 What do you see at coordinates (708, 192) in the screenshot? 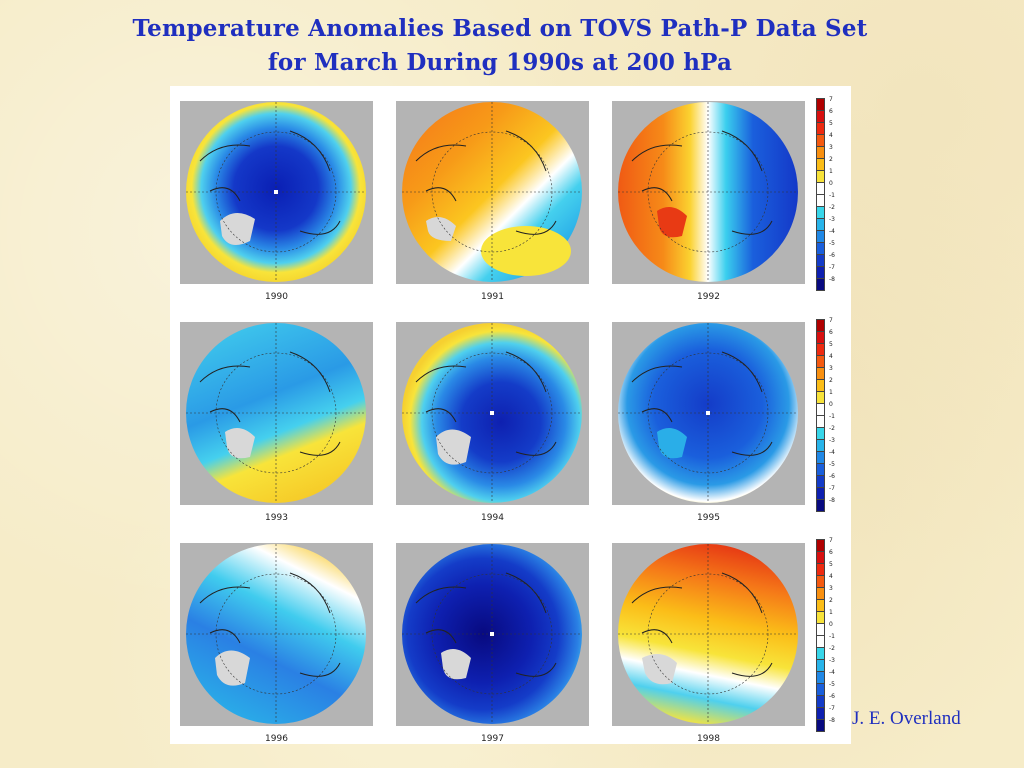
I see `map-panel-1992` at bounding box center [708, 192].